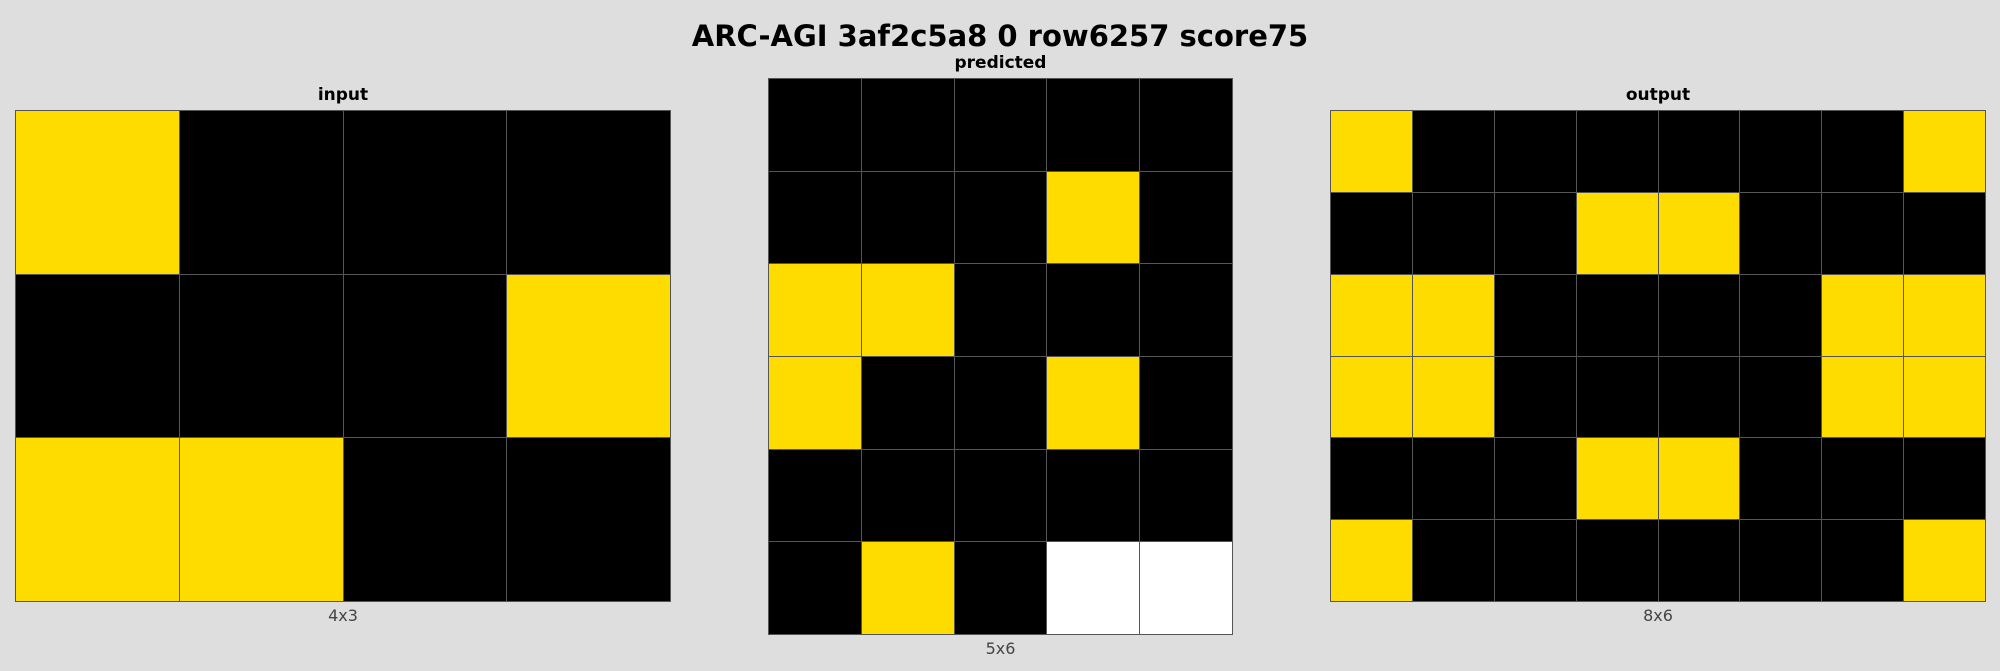 The image size is (2000, 671). I want to click on output-cell-r4-c2, so click(1535, 479).